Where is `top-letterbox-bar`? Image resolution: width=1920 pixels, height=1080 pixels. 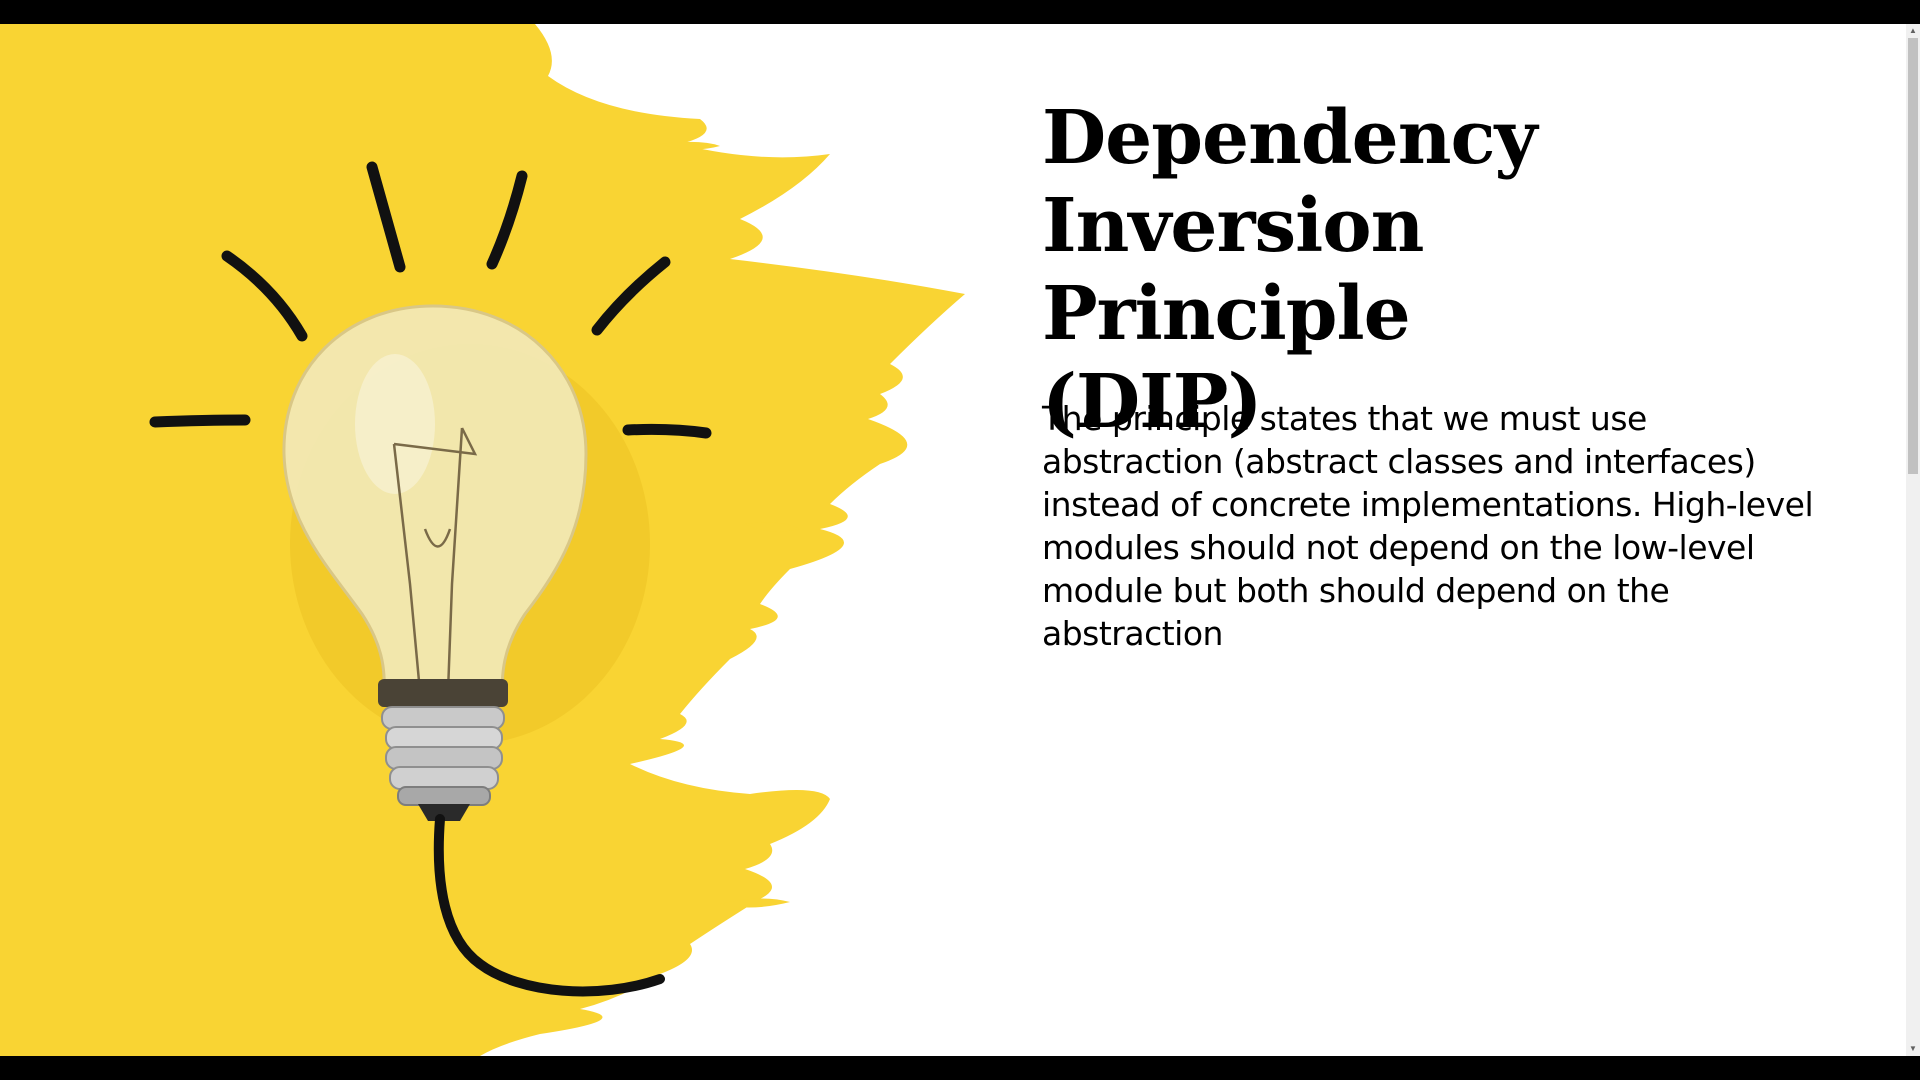
top-letterbox-bar is located at coordinates (960, 12).